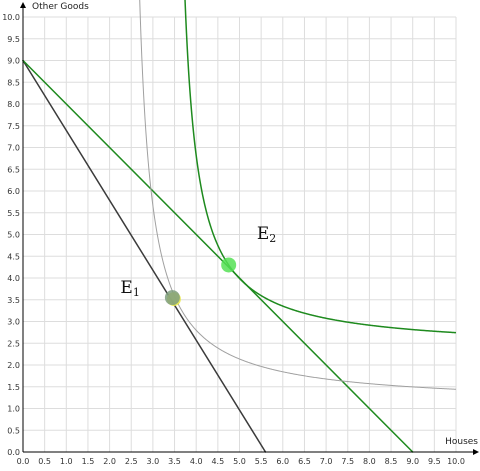  What do you see at coordinates (13, 235) in the screenshot?
I see `y-tick-label: 5.0` at bounding box center [13, 235].